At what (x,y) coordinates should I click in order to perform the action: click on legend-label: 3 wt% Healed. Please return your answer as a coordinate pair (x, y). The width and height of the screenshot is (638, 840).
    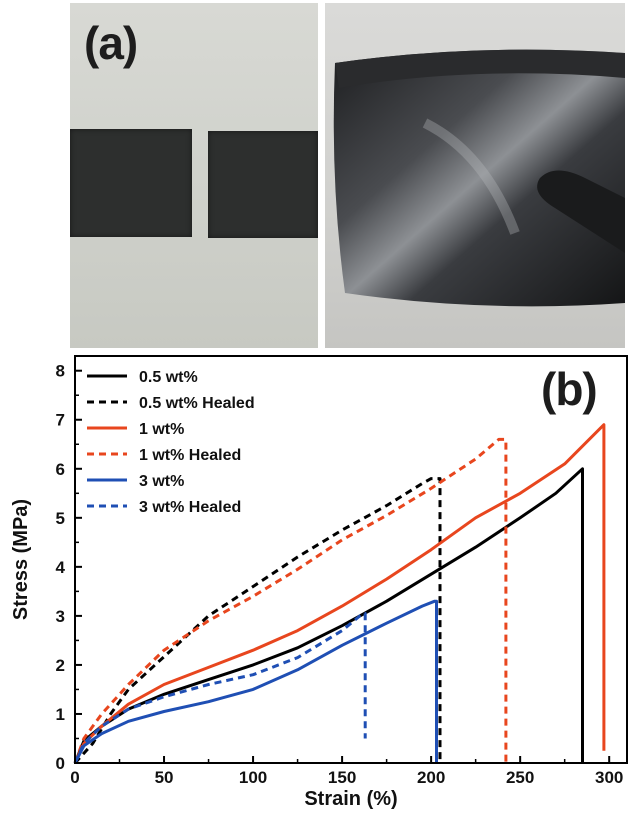
    Looking at the image, I should click on (190, 507).